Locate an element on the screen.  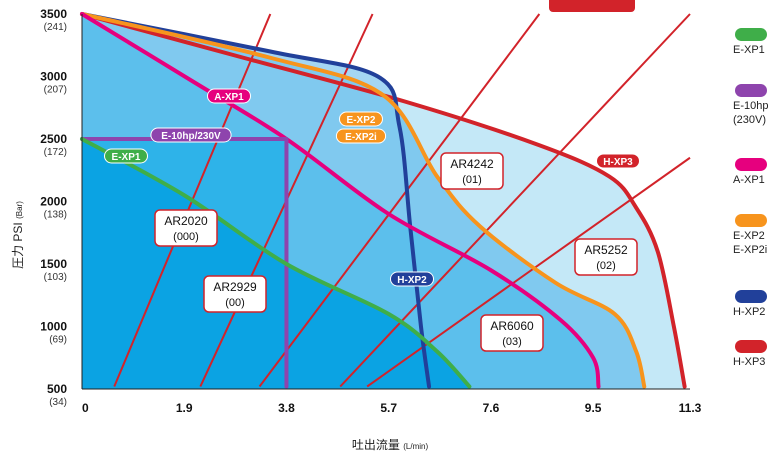
nozzle-code: (000) is located at coordinates (186, 237).